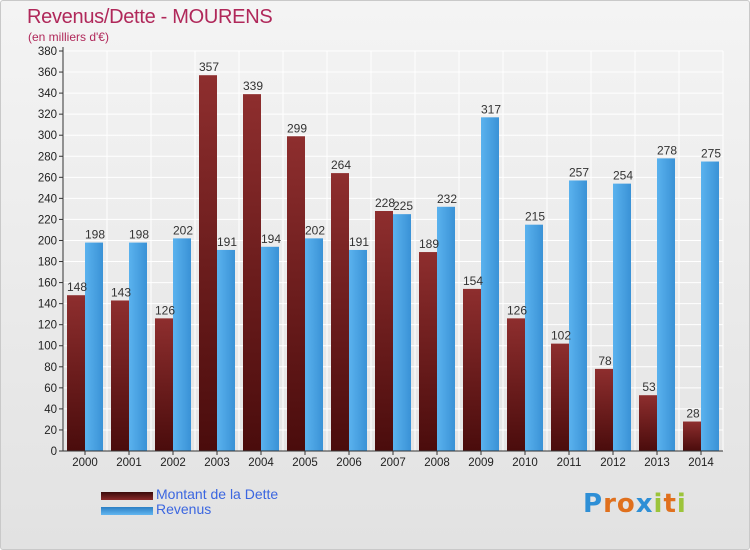 Image resolution: width=750 pixels, height=550 pixels. I want to click on bar-dette-2004, so click(252, 272).